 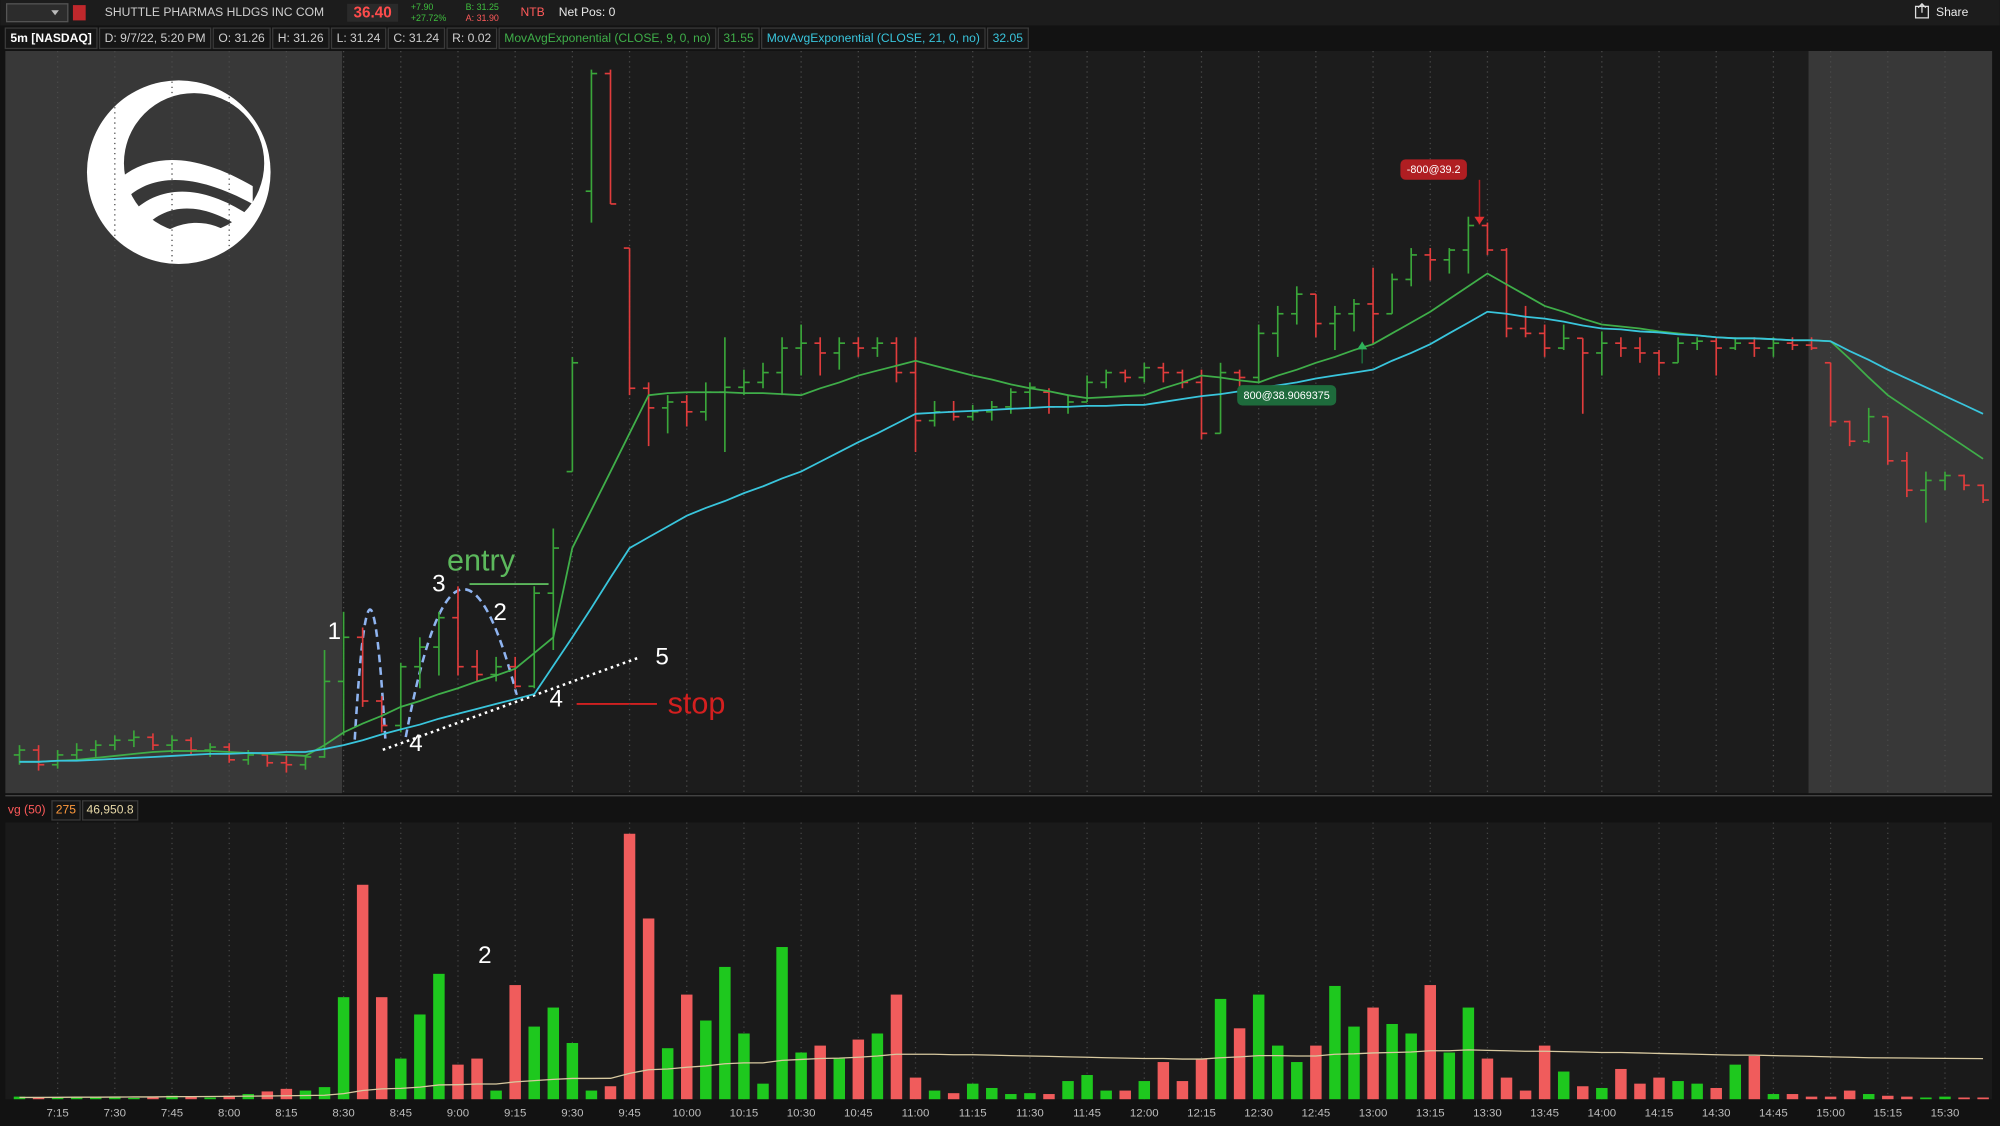 What do you see at coordinates (607, 38) in the screenshot?
I see `legend-entry: MovAvgExponential (CLOSE, 9, 0, no)` at bounding box center [607, 38].